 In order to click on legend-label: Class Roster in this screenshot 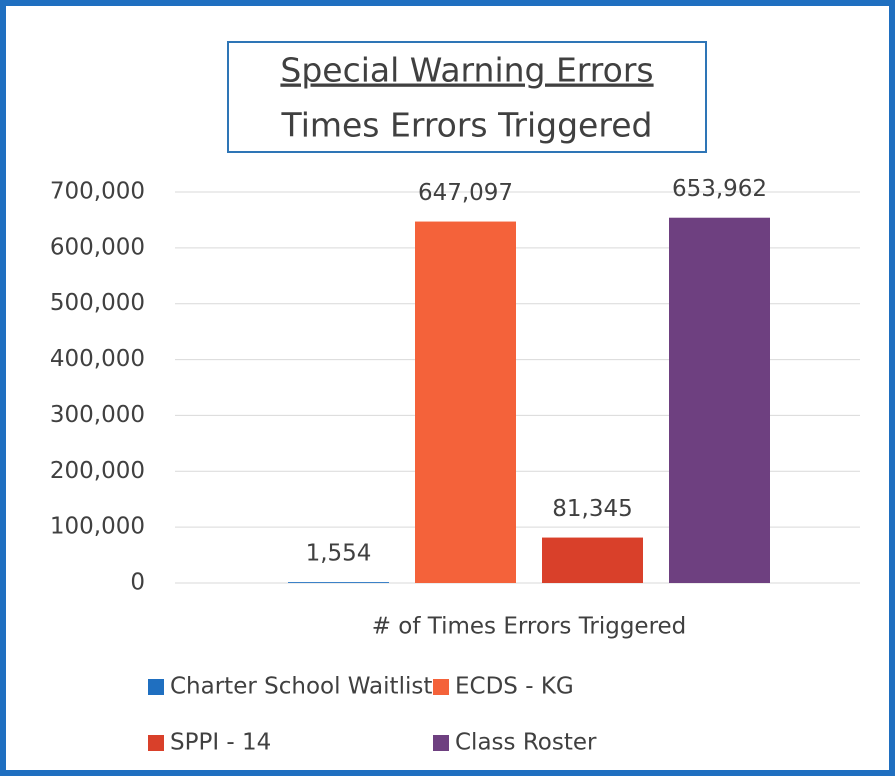, I will do `click(526, 743)`.